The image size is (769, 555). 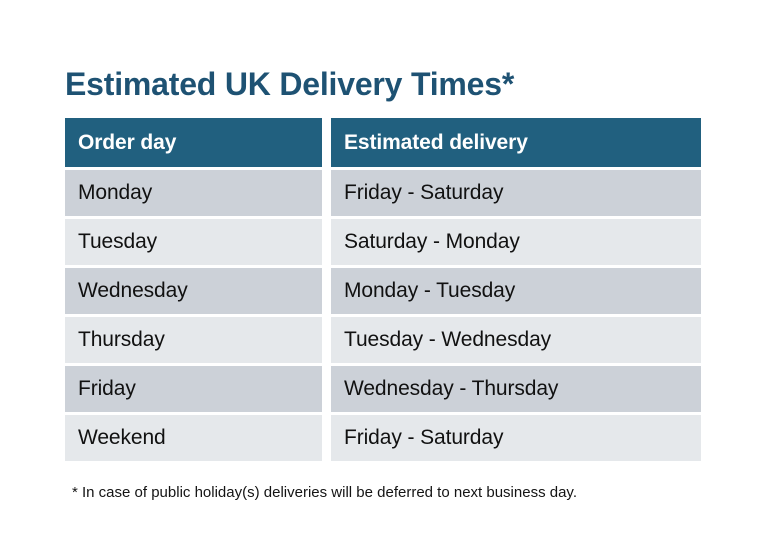 I want to click on cell-estimated-delivery: Monday - Tuesday, so click(x=516, y=291).